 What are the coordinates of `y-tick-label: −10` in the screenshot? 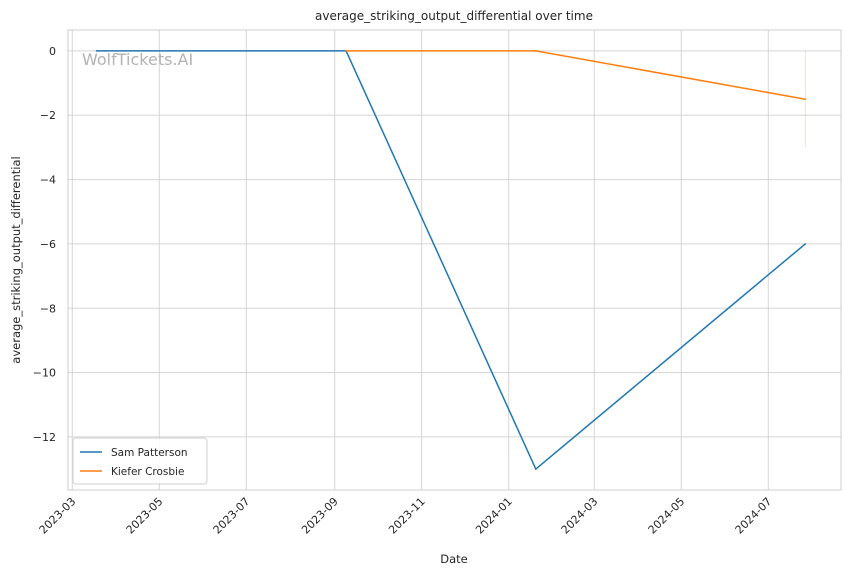 It's located at (44, 373).